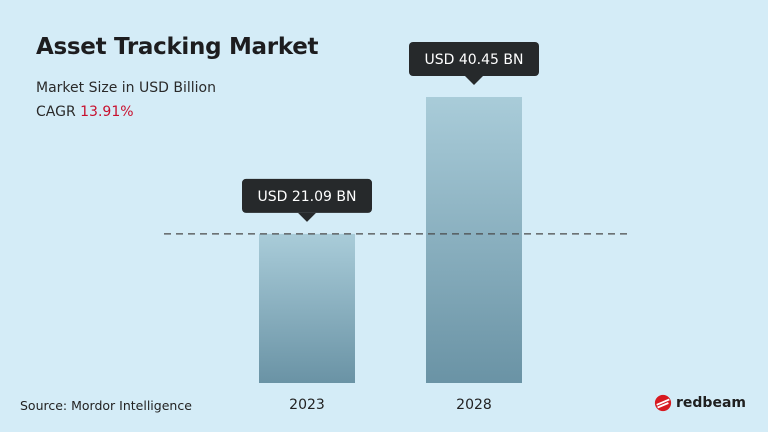 Image resolution: width=768 pixels, height=432 pixels. What do you see at coordinates (107, 112) in the screenshot?
I see `cagr-value: 13.91%` at bounding box center [107, 112].